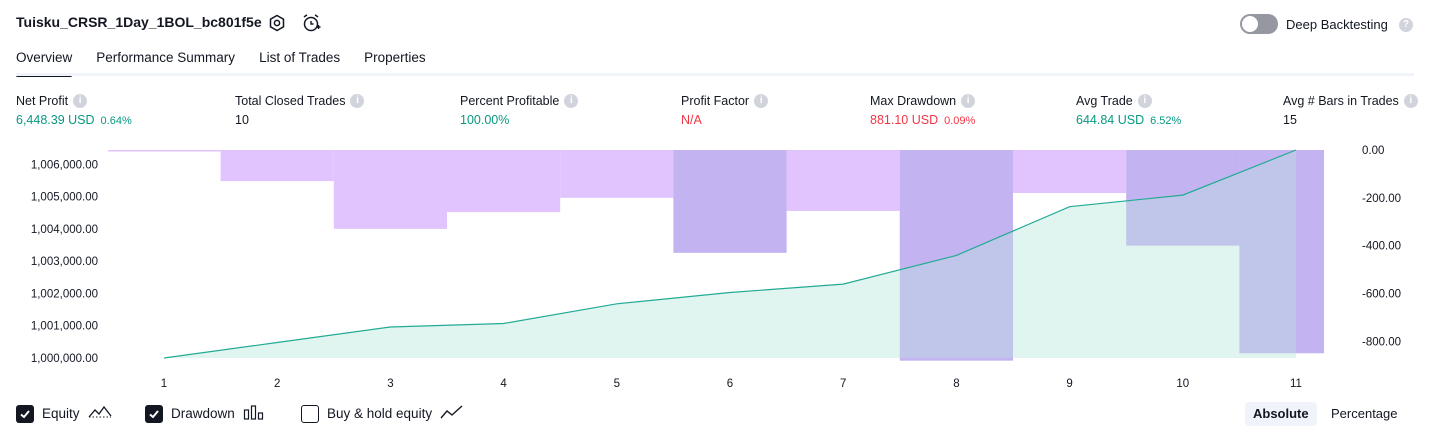  I want to click on legend-equity: Equity, so click(64, 413).